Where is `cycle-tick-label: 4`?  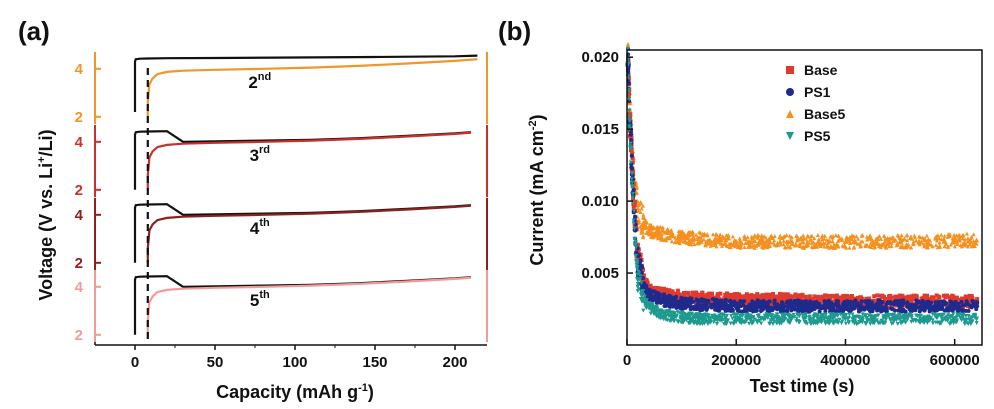
cycle-tick-label: 4 is located at coordinates (79, 287).